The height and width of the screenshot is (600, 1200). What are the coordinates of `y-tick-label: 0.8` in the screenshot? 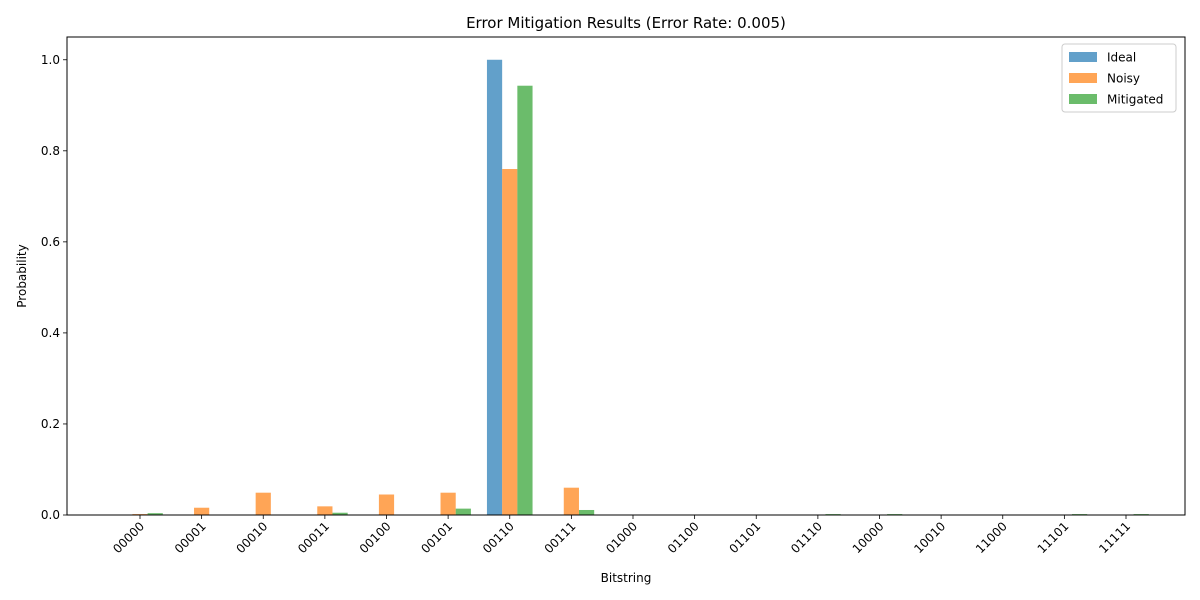 It's located at (50, 151).